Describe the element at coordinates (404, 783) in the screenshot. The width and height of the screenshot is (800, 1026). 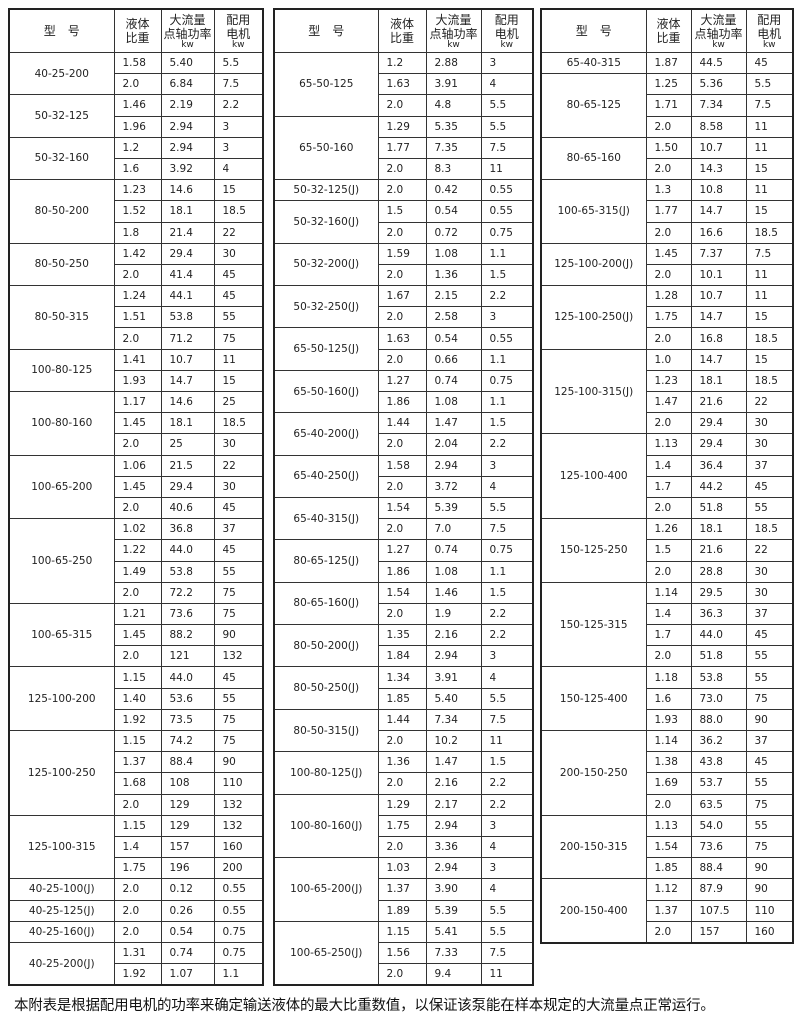
I see `table-row: 2.0 2.16 2.2` at that location.